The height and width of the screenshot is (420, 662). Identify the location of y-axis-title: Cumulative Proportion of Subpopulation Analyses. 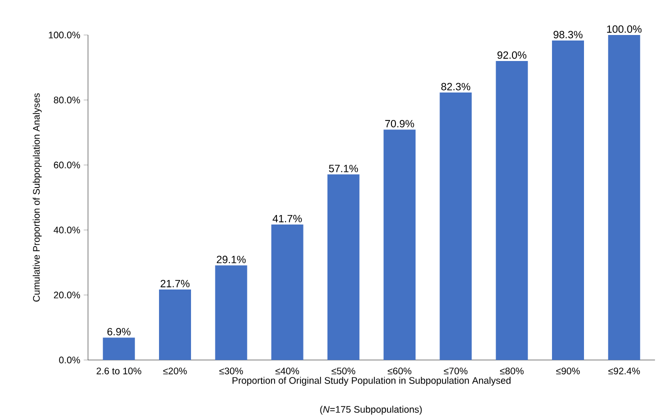
(37, 197).